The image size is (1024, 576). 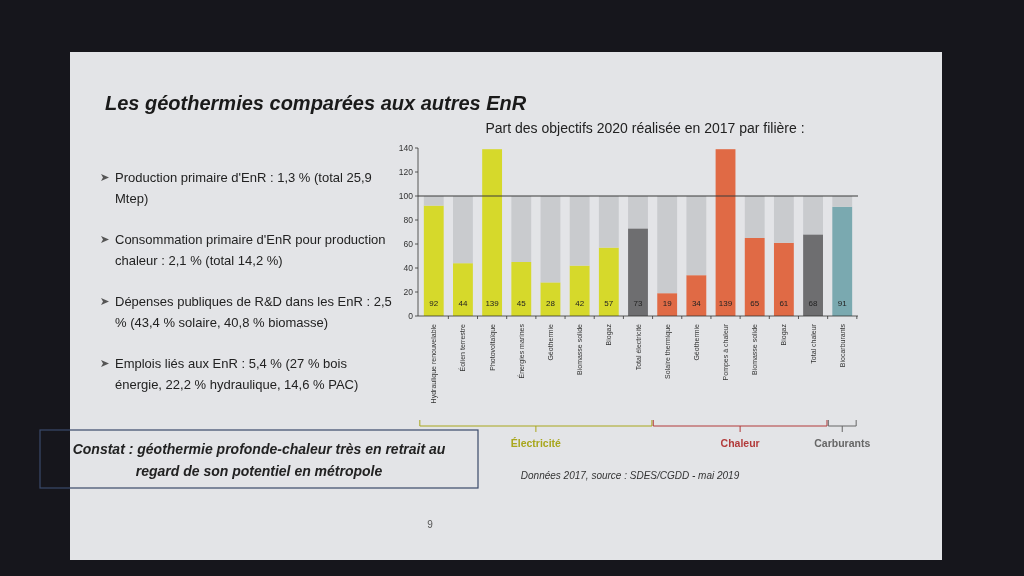 I want to click on text: Dépenses publiques de R&D dans les EnR : 2,5 % (43,4 % solaire, 40,8 % biomasse), so click(x=253, y=312).